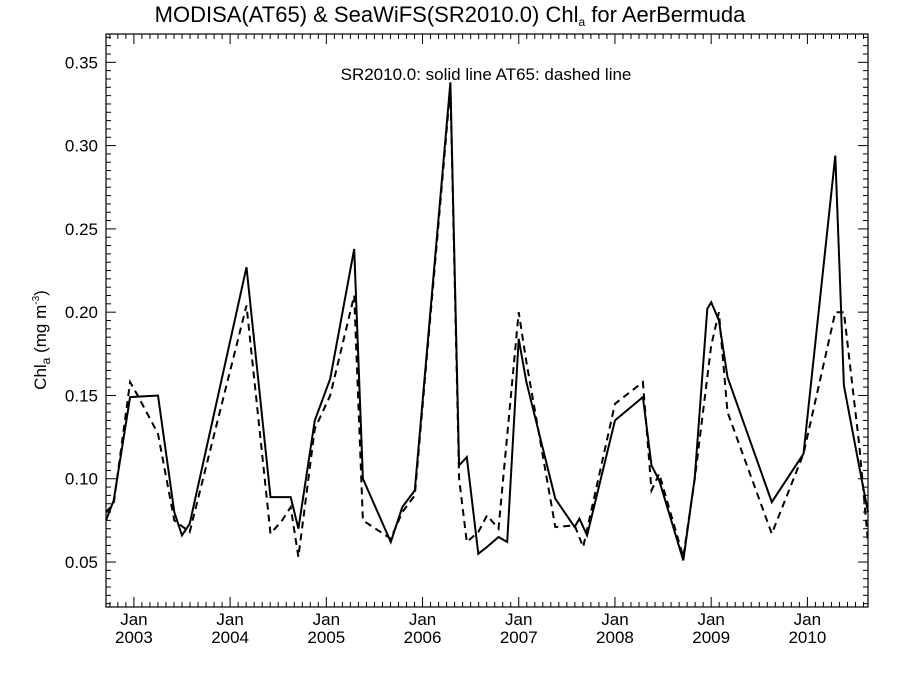 Image resolution: width=900 pixels, height=675 pixels. What do you see at coordinates (81, 562) in the screenshot?
I see `y-tick-label: 0.05` at bounding box center [81, 562].